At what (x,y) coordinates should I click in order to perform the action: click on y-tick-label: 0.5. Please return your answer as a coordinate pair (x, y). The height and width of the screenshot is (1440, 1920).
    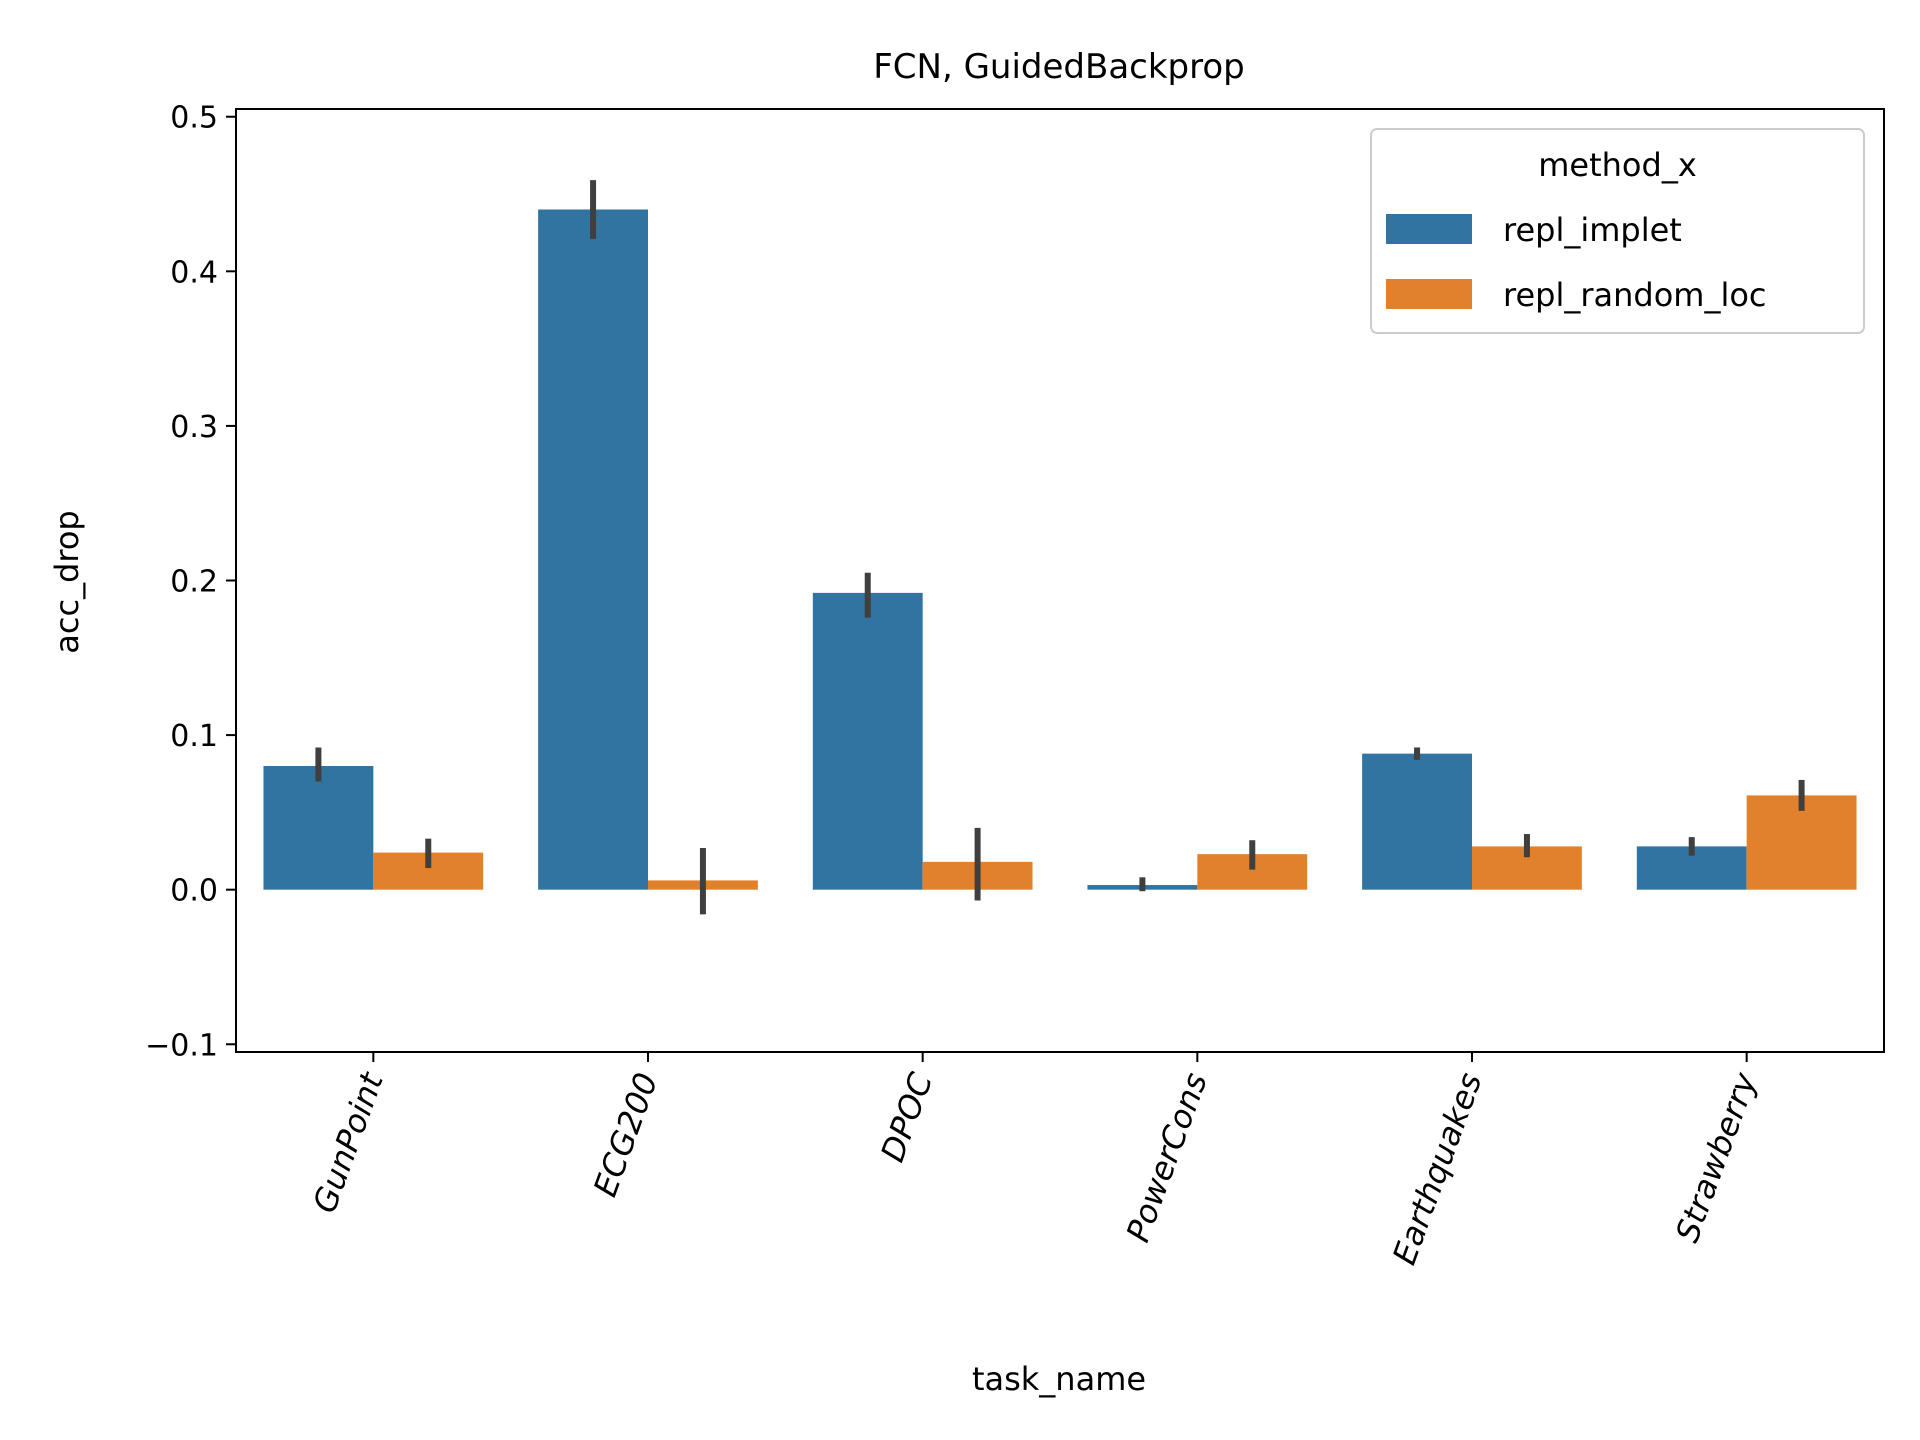
    Looking at the image, I should click on (194, 118).